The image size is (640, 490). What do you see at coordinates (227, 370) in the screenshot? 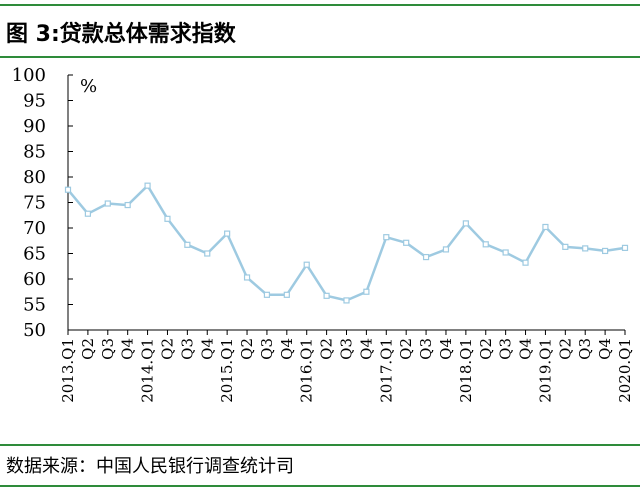
I see `x-tick-label: 2015.Q1` at bounding box center [227, 370].